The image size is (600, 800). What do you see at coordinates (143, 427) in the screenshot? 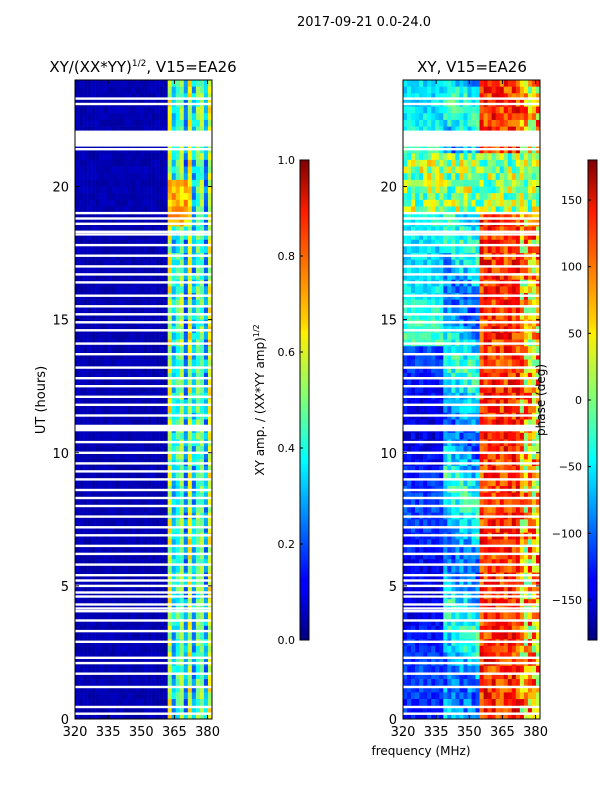
I see `flagged-band` at bounding box center [143, 427].